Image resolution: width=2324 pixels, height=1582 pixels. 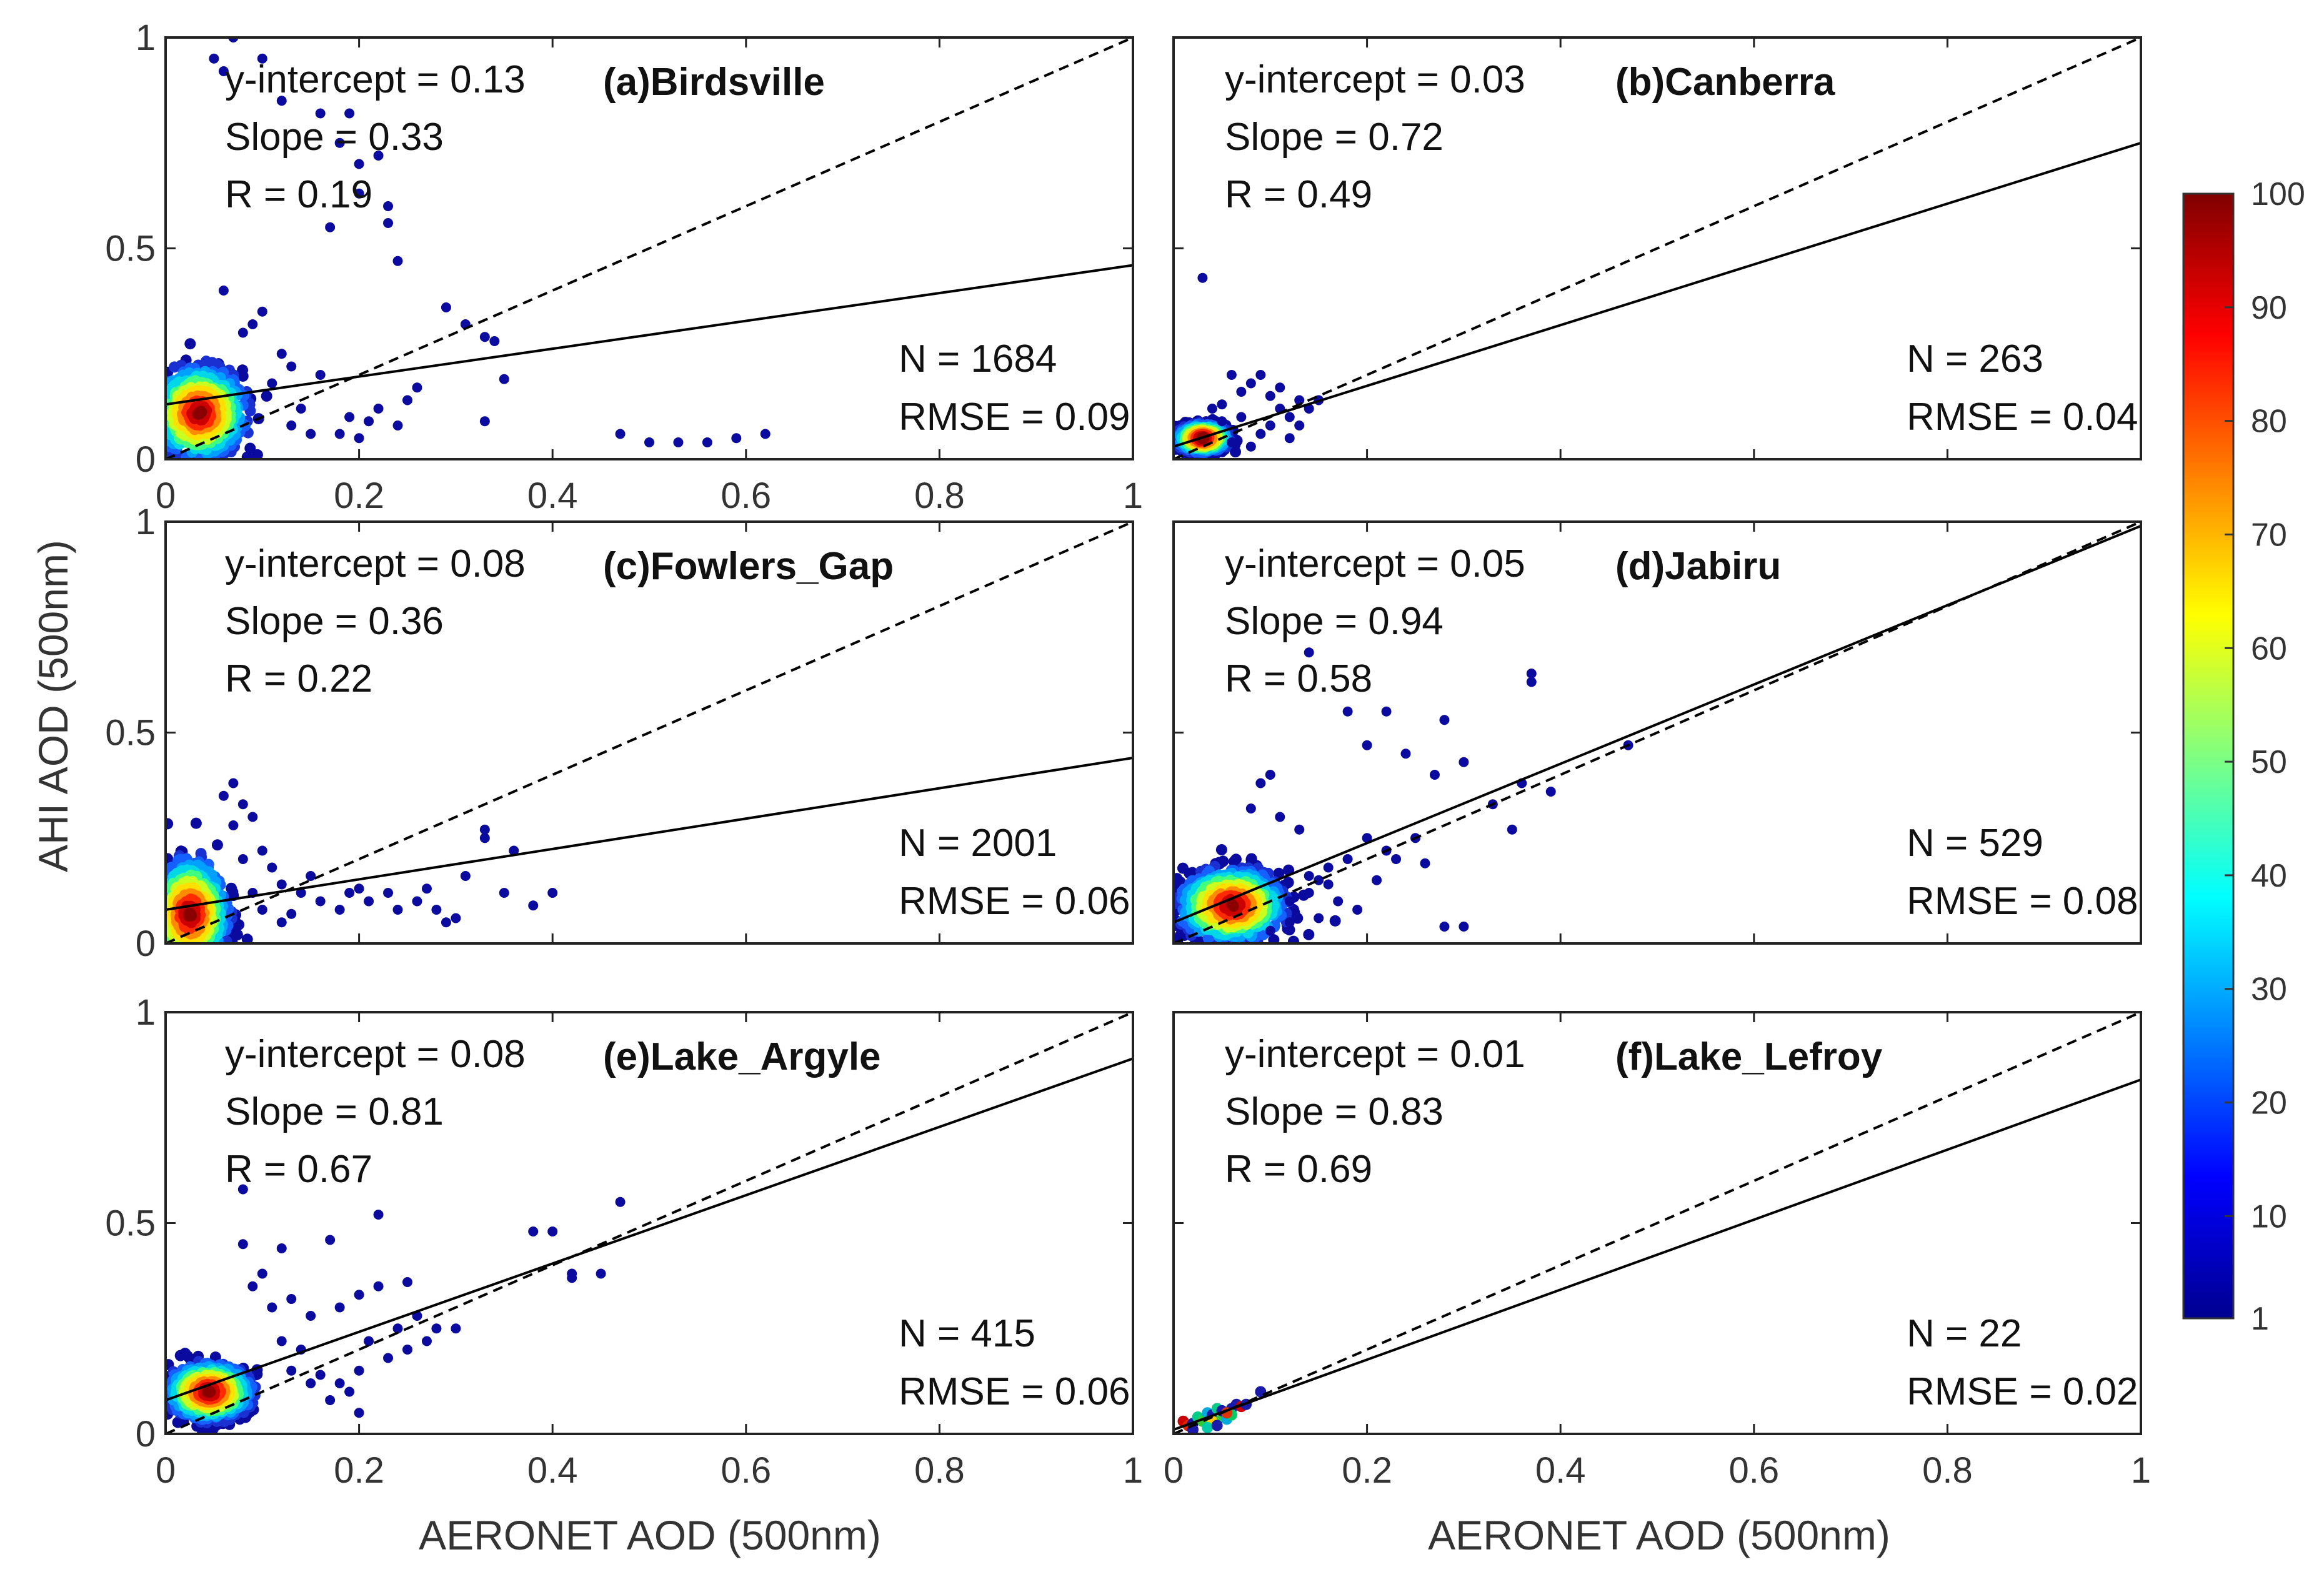 What do you see at coordinates (2269, 422) in the screenshot?
I see `colorbar-tick-label: 80` at bounding box center [2269, 422].